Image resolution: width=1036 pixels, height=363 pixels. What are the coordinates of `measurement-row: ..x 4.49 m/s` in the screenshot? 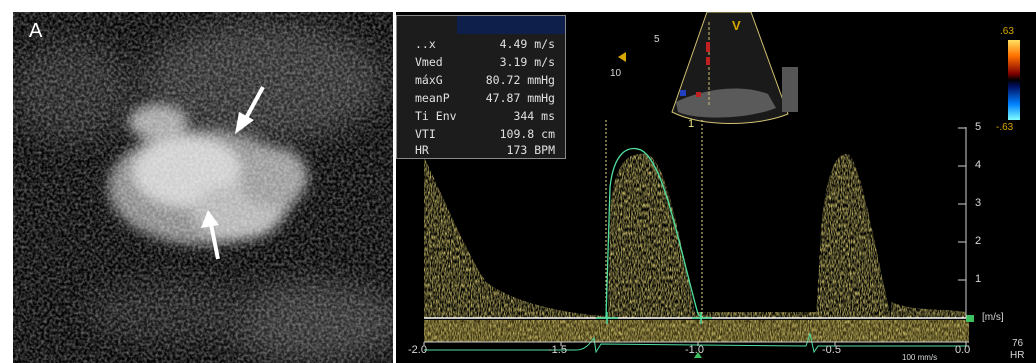 It's located at (485, 44).